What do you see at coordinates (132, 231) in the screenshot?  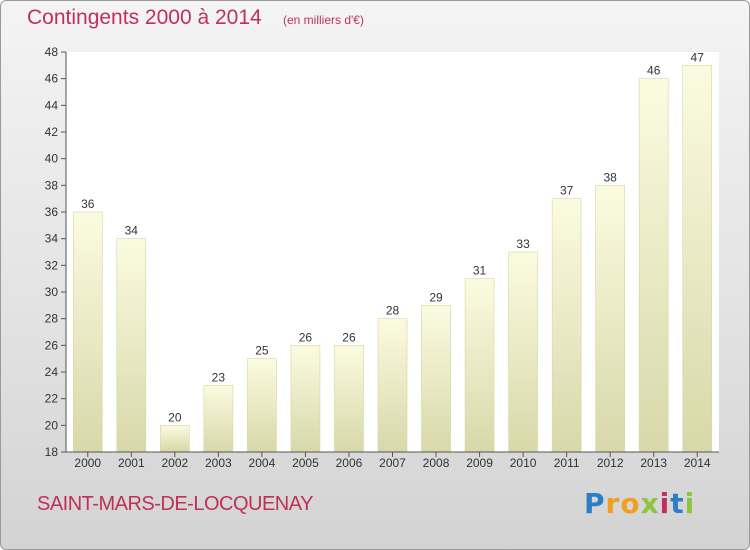 I see `bar-value-label: 34` at bounding box center [132, 231].